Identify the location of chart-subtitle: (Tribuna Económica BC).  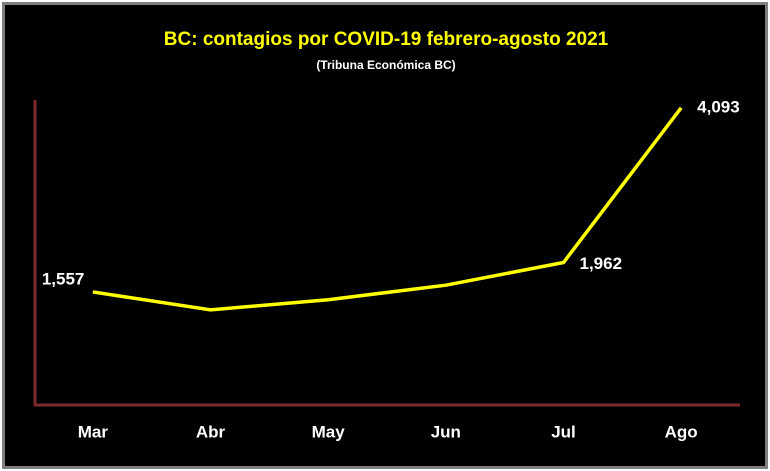
(385, 65).